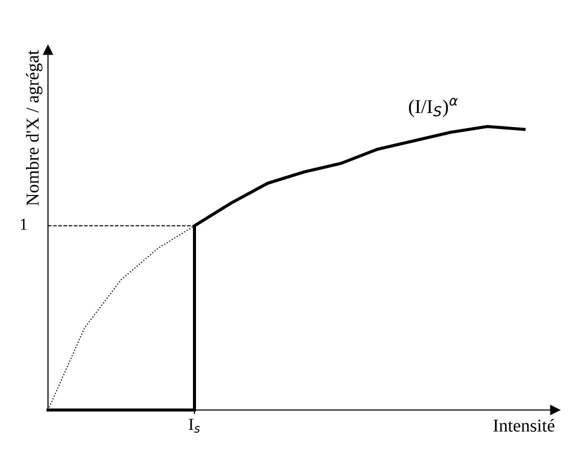 This screenshot has height=450, width=581. What do you see at coordinates (23, 224) in the screenshot?
I see `ref-line-label: 1` at bounding box center [23, 224].